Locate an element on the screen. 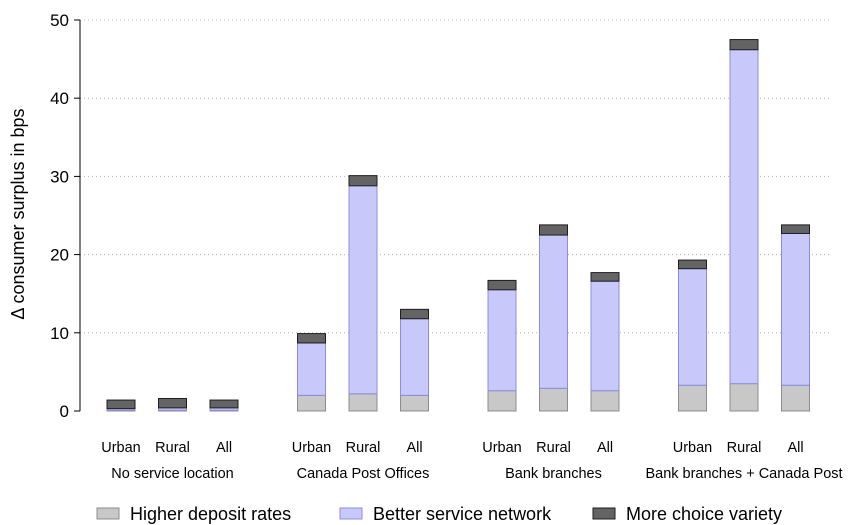 This screenshot has height=525, width=851. y-tick-label: 30 is located at coordinates (59, 176).